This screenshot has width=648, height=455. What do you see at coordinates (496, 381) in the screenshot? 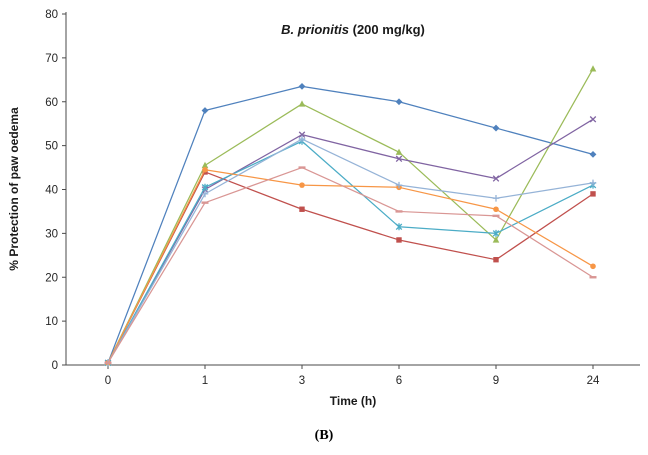
I see `x-tick-label: 9` at bounding box center [496, 381].